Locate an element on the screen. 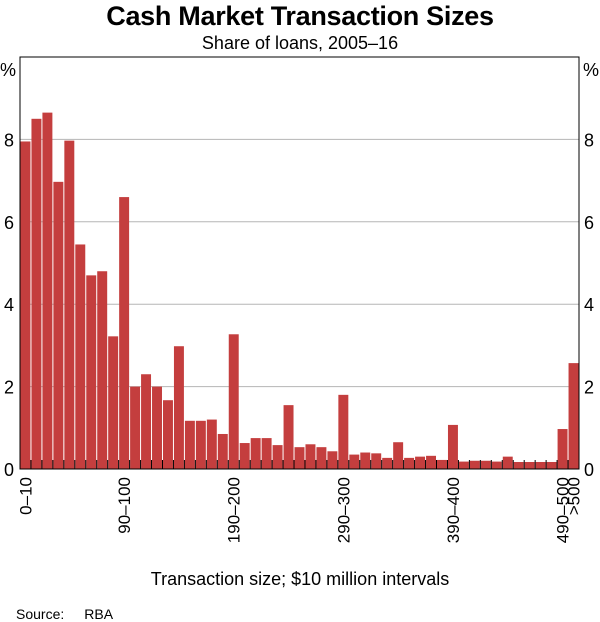 This screenshot has height=622, width=600. x-tick-label: 0–10 is located at coordinates (25, 496).